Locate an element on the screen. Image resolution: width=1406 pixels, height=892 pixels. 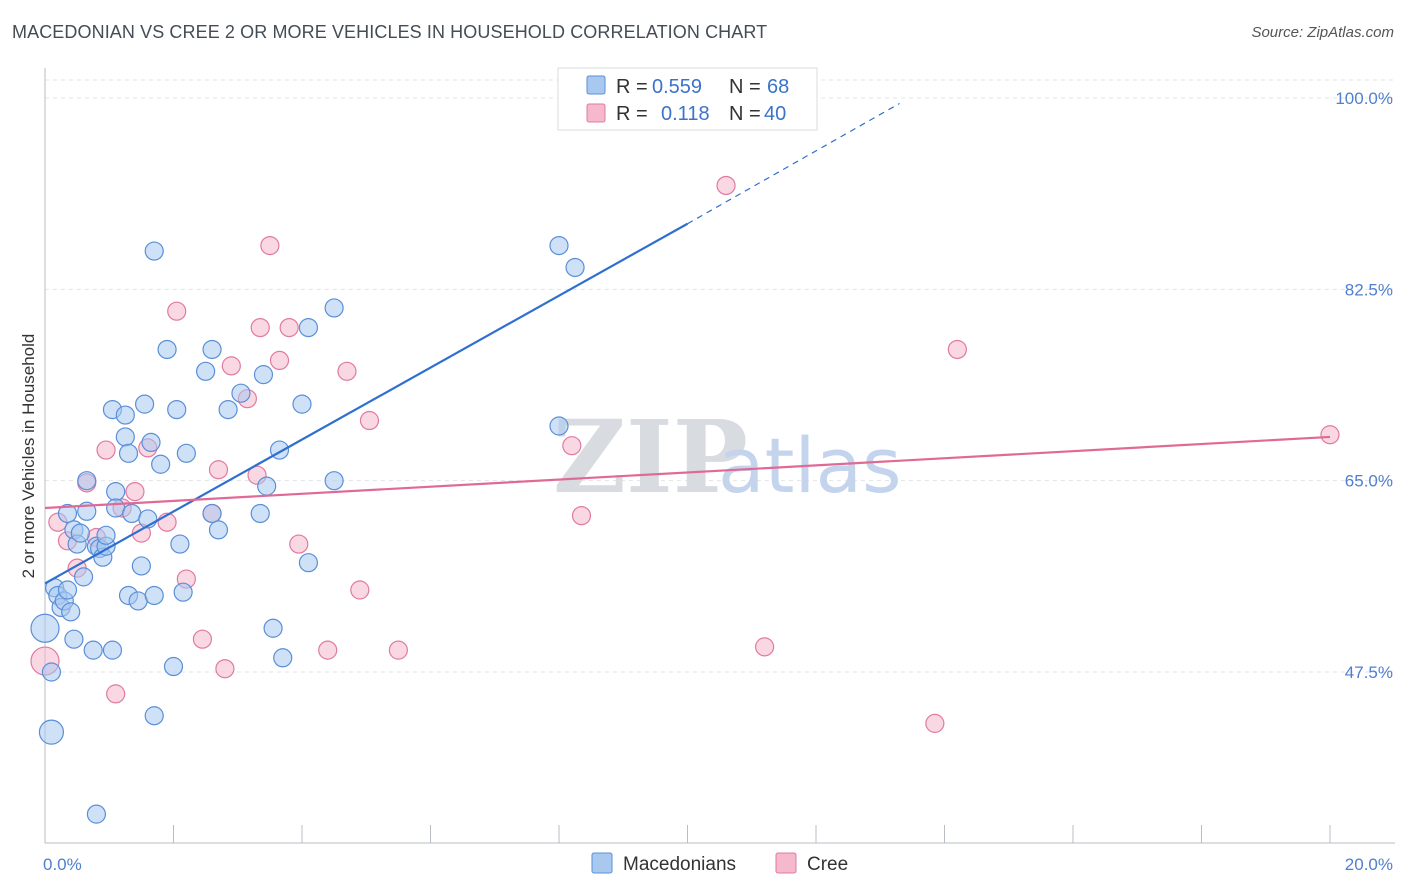
y-tick-label: 65.0% is located at coordinates (1369, 481).